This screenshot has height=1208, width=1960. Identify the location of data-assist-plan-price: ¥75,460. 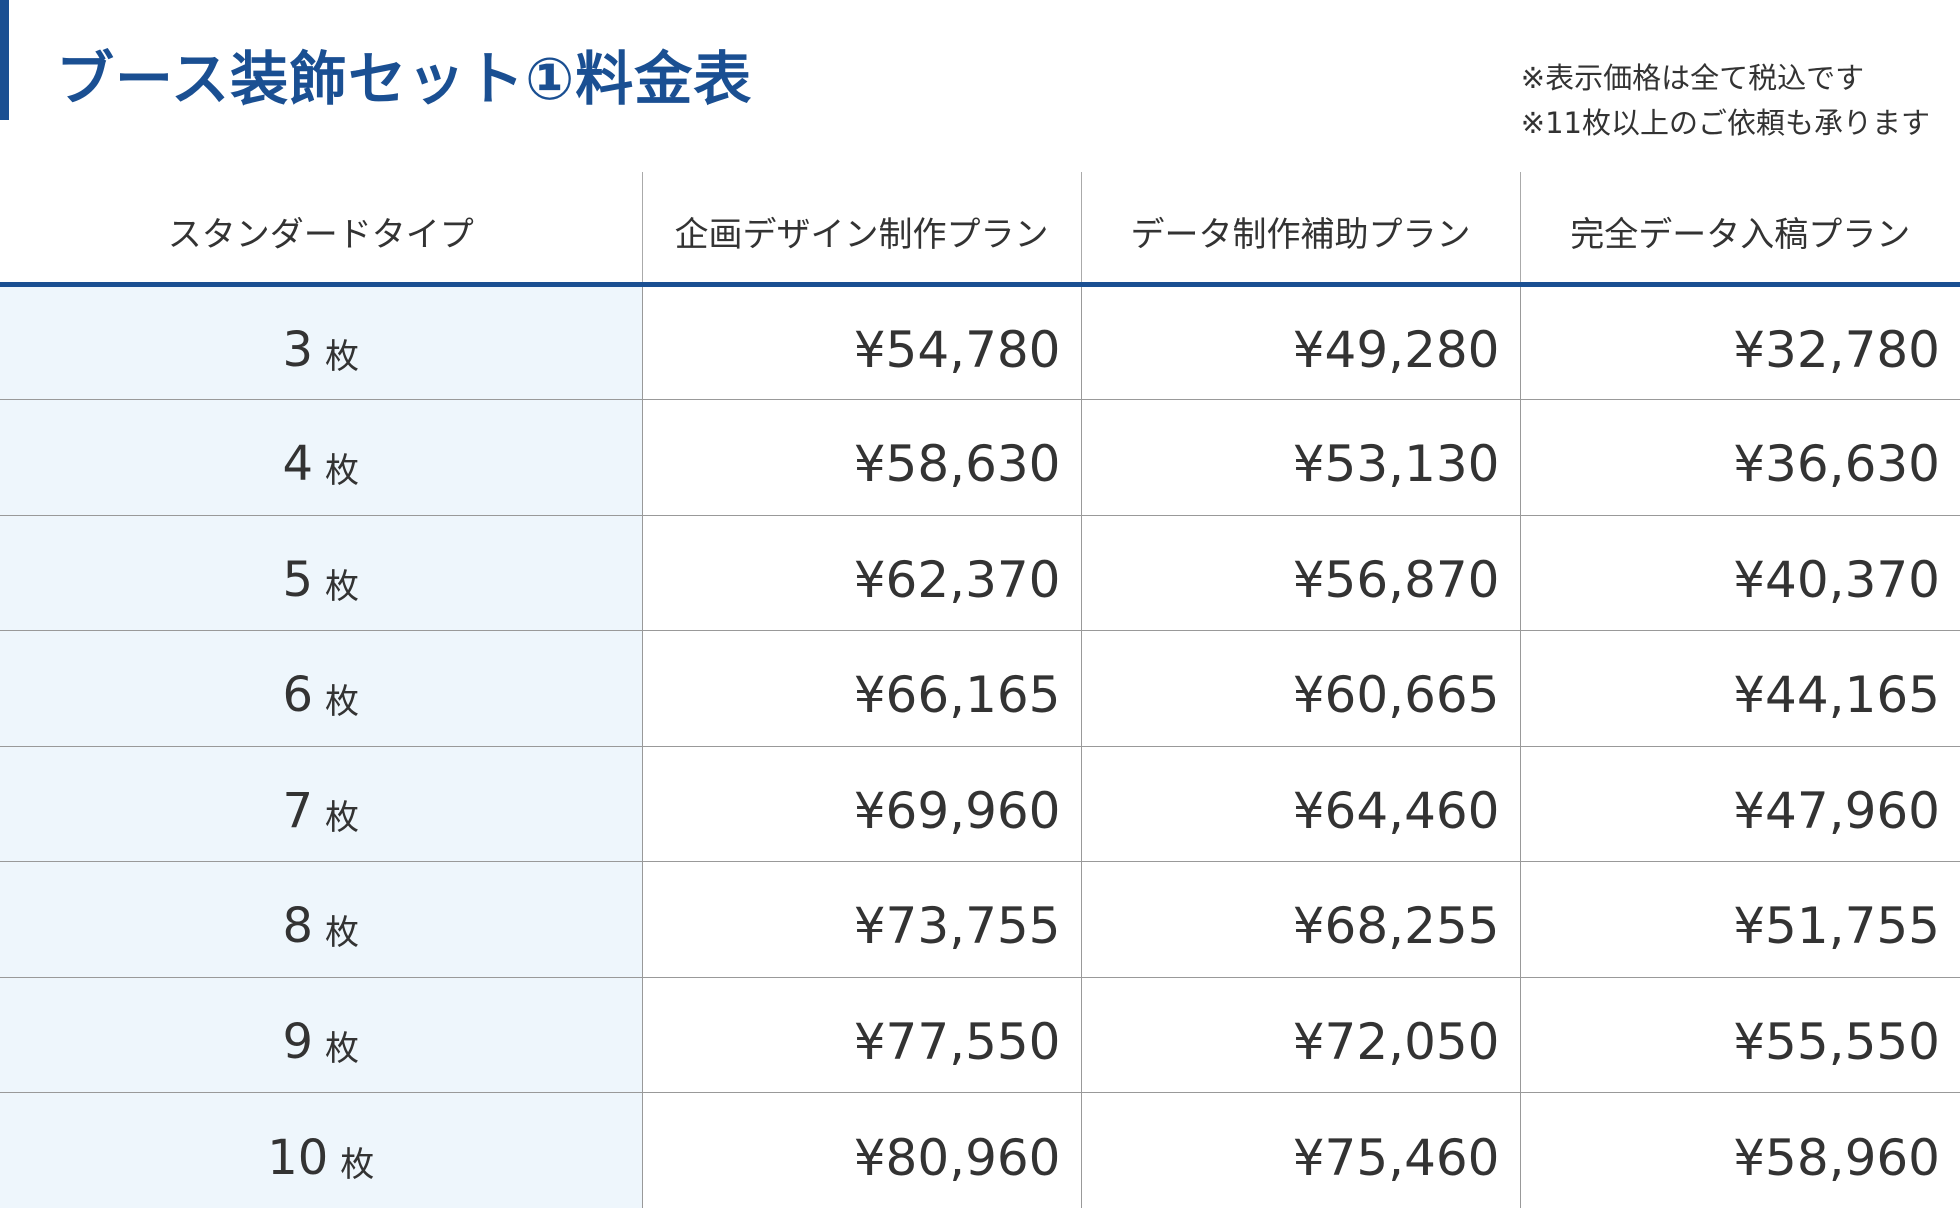
(1300, 1150).